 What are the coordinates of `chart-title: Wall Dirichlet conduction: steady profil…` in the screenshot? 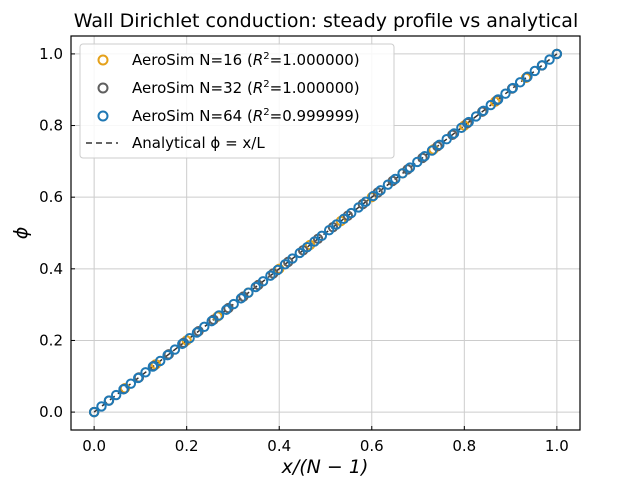 It's located at (326, 21).